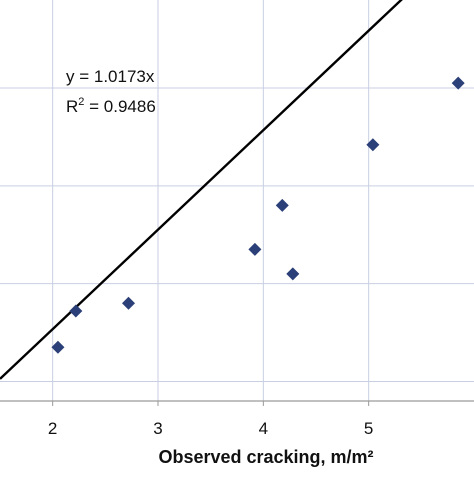 The height and width of the screenshot is (479, 474). What do you see at coordinates (52, 428) in the screenshot?
I see `x-tick-label: 2` at bounding box center [52, 428].